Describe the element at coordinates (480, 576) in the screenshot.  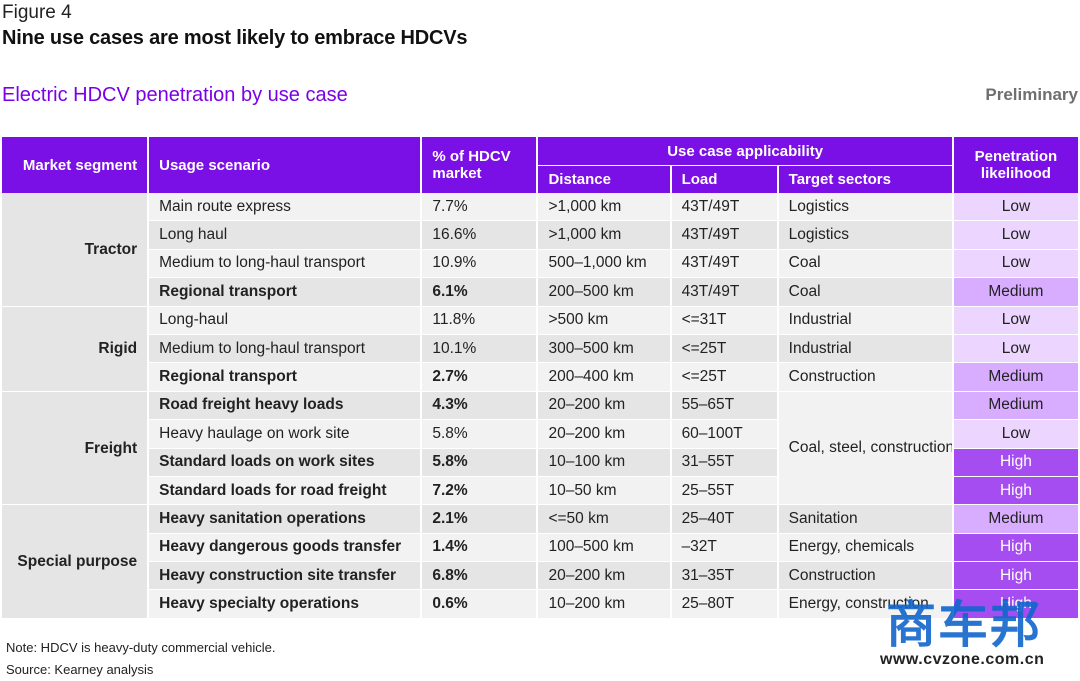
I see `share-cell: 6.8%` at that location.